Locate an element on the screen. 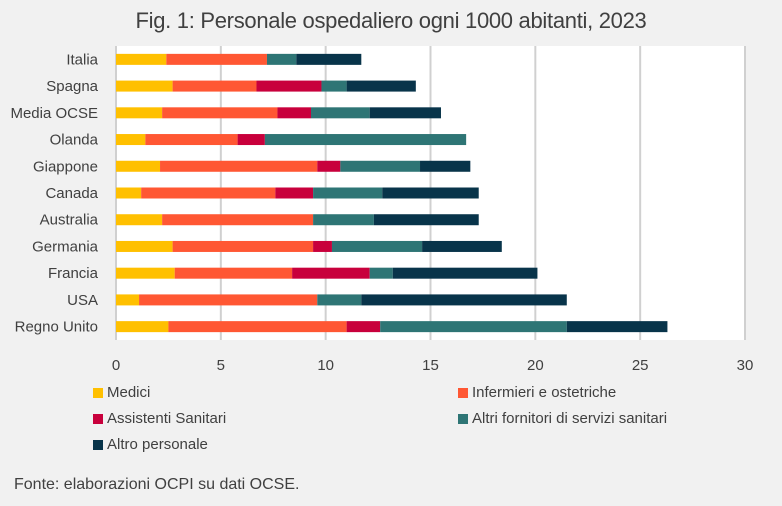 This screenshot has height=506, width=782. category-label: Media OCSE is located at coordinates (54, 113).